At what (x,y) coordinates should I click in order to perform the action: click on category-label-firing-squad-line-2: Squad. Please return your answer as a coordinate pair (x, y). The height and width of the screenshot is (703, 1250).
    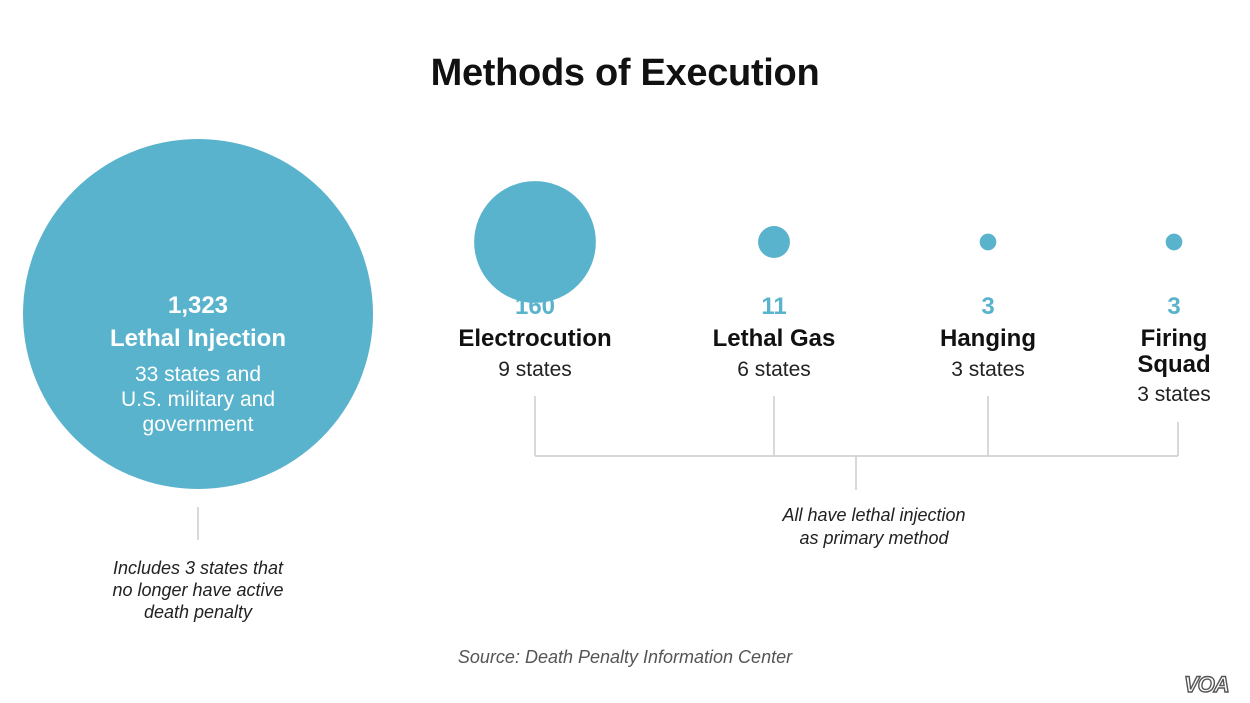
    Looking at the image, I should click on (1174, 364).